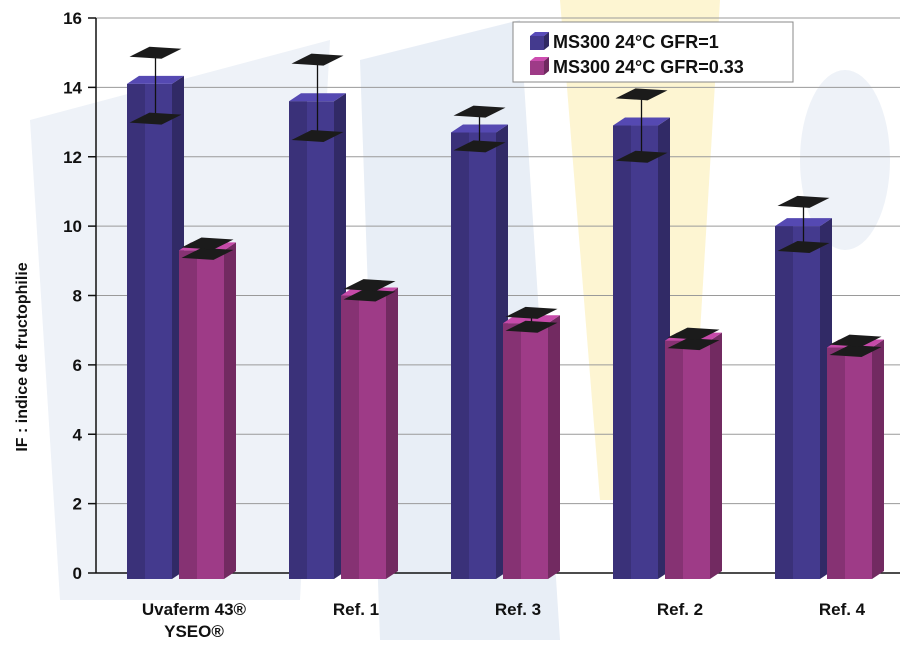  What do you see at coordinates (72, 226) in the screenshot?
I see `y-tick-label: 10` at bounding box center [72, 226].